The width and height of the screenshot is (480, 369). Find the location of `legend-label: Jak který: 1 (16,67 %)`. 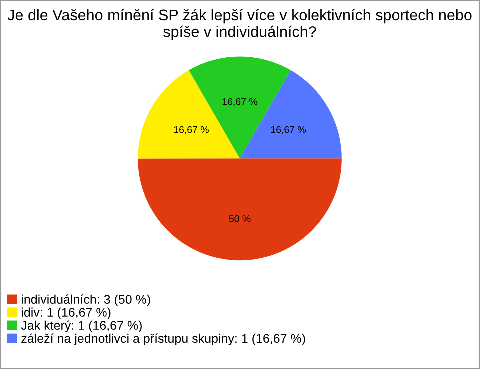

legend-label: Jak který: 1 (16,67 %) is located at coordinates (81, 326).